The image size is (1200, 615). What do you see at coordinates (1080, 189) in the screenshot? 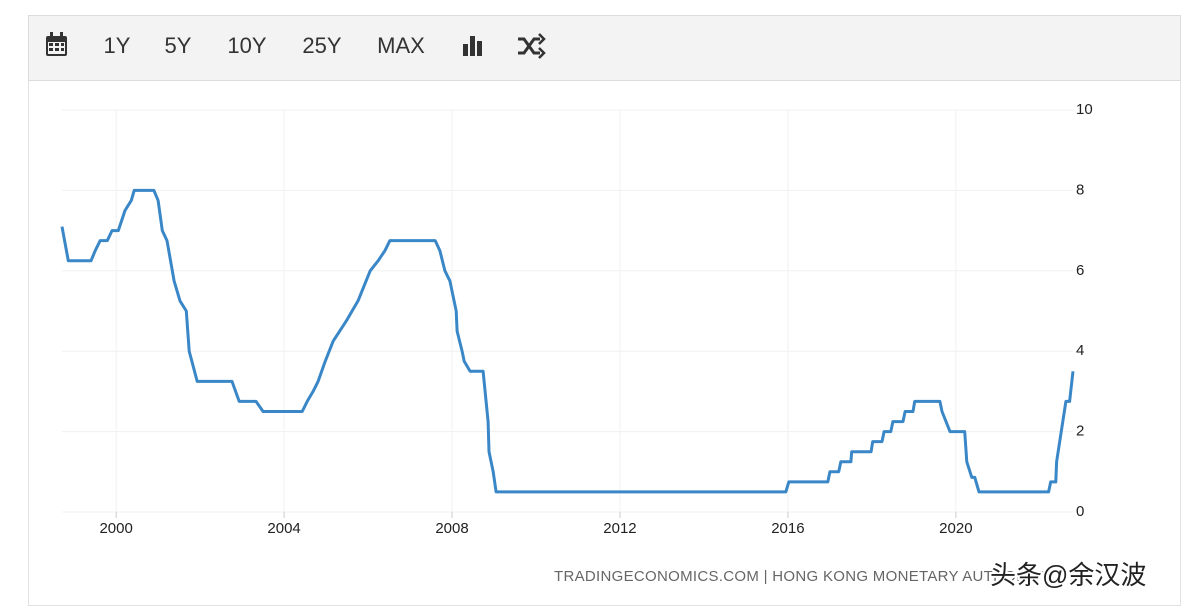
I see `y-tick-label: 8` at bounding box center [1080, 189].